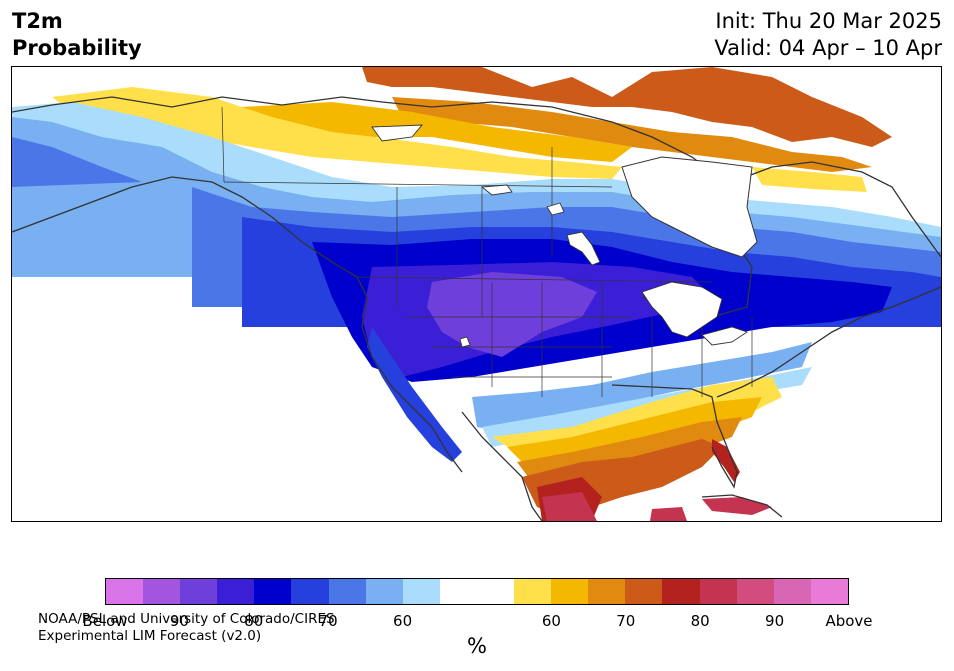 The image size is (954, 671). I want to click on lake-athabasca, so click(555, 209).